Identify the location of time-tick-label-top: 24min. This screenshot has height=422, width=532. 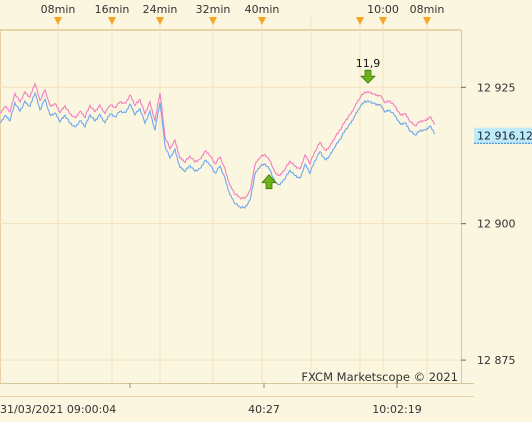
(160, 9).